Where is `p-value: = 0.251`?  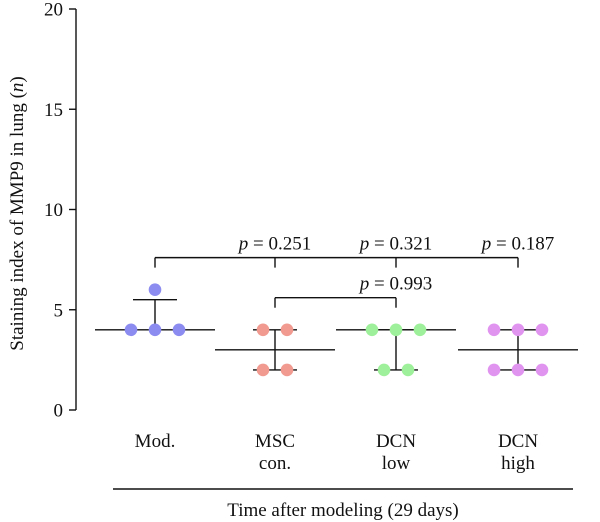
p-value: = 0.251 is located at coordinates (279, 244).